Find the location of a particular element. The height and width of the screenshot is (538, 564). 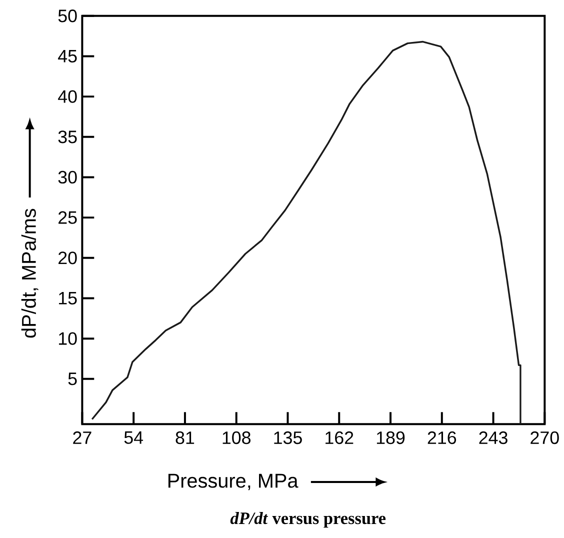

y-axis-title: dP/dt, MPa/ms is located at coordinates (29, 273).